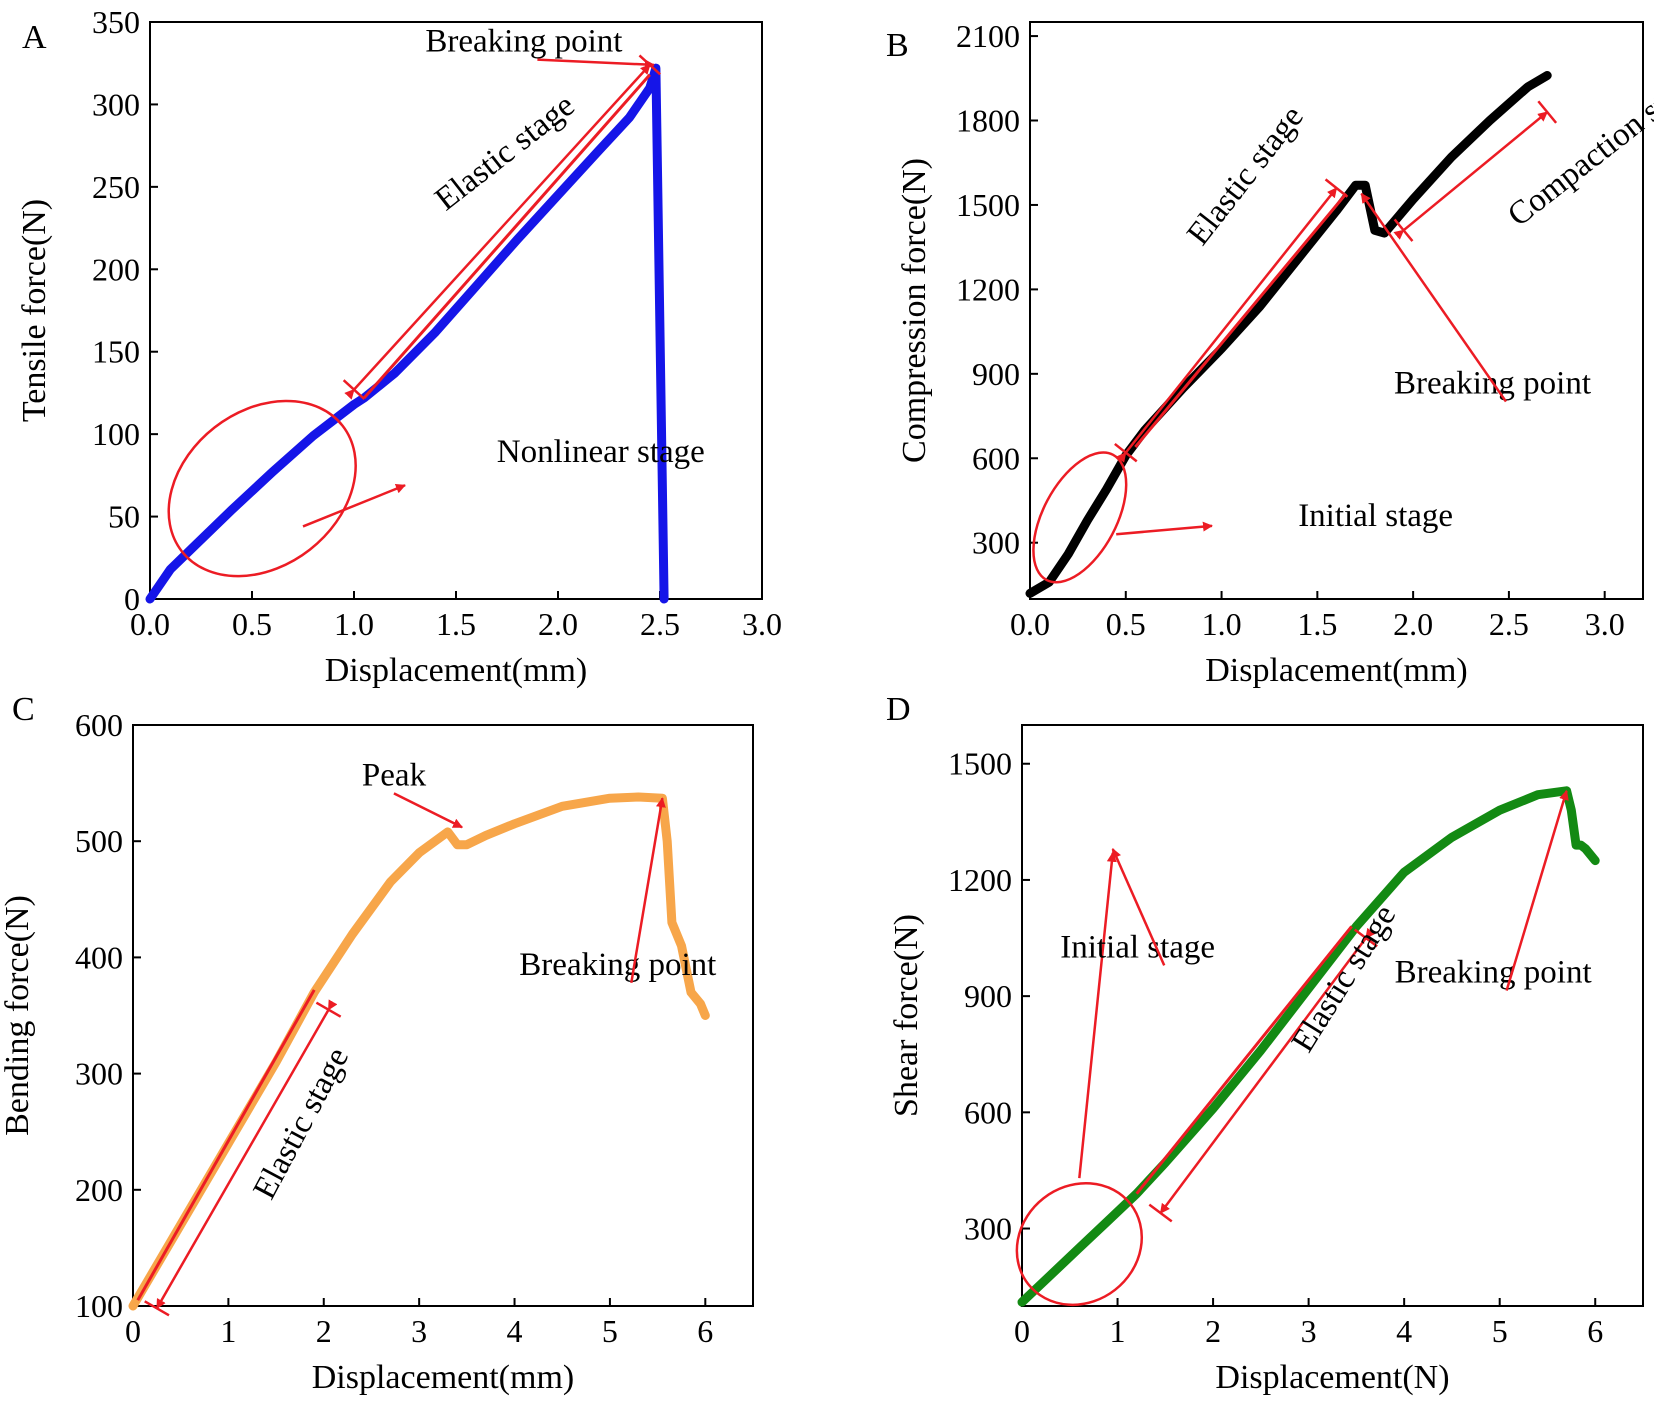 The width and height of the screenshot is (1654, 1421). What do you see at coordinates (124, 517) in the screenshot?
I see `y-tick-label: 50` at bounding box center [124, 517].